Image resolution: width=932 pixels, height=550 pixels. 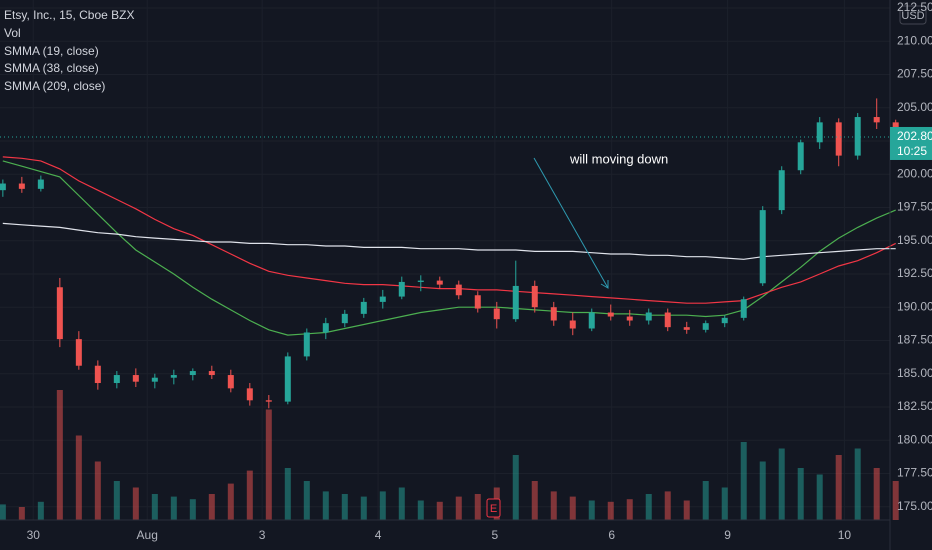 I want to click on annotation-arrow, so click(x=571, y=223).